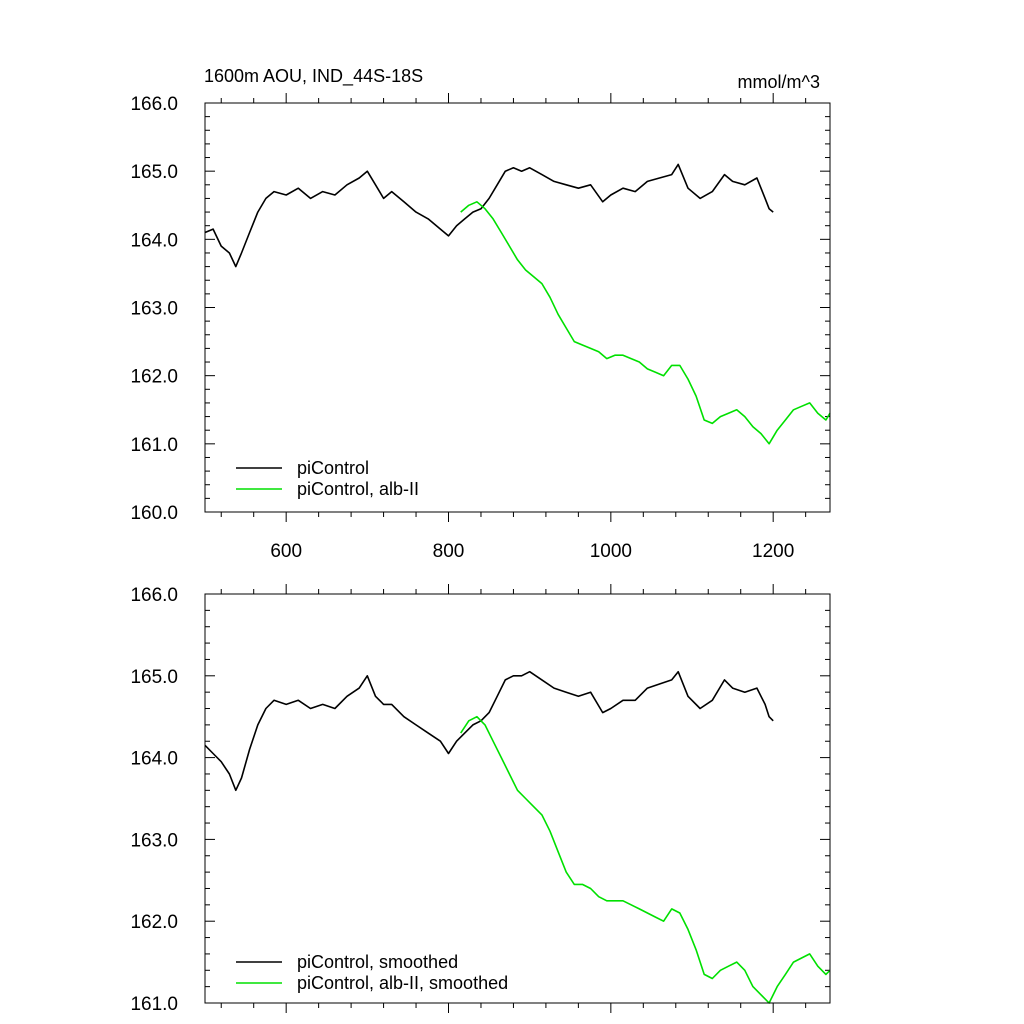 The width and height of the screenshot is (1024, 1024). What do you see at coordinates (402, 983) in the screenshot?
I see `legend-label: piControl, alb-II, smoothed` at bounding box center [402, 983].